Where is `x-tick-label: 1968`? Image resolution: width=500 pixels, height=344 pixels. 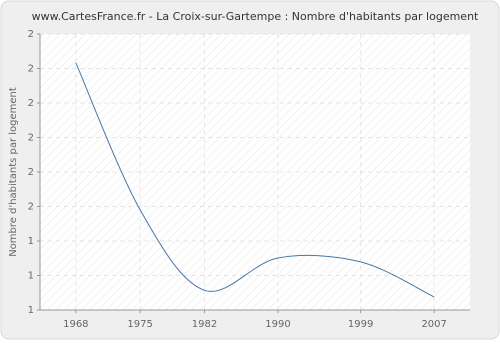
x-tick-label: 1968 is located at coordinates (75, 324).